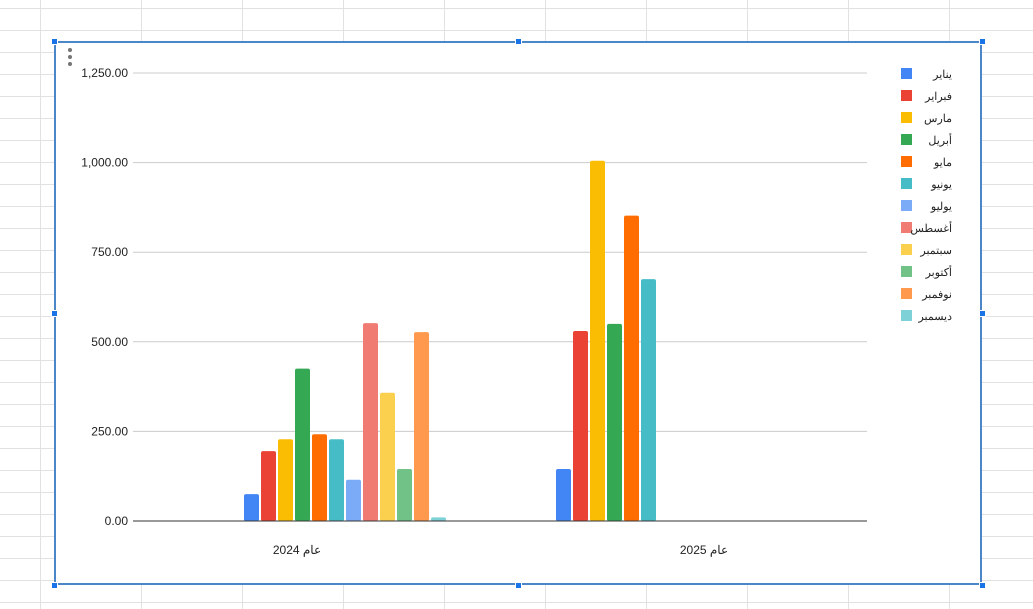 This screenshot has height=609, width=1033. What do you see at coordinates (938, 119) in the screenshot?
I see `legend-label: مارس` at bounding box center [938, 119].